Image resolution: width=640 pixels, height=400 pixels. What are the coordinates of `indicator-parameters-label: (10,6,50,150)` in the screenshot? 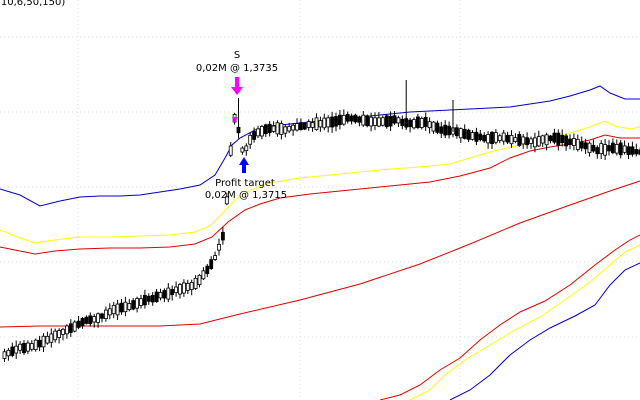 It's located at (32, 4).